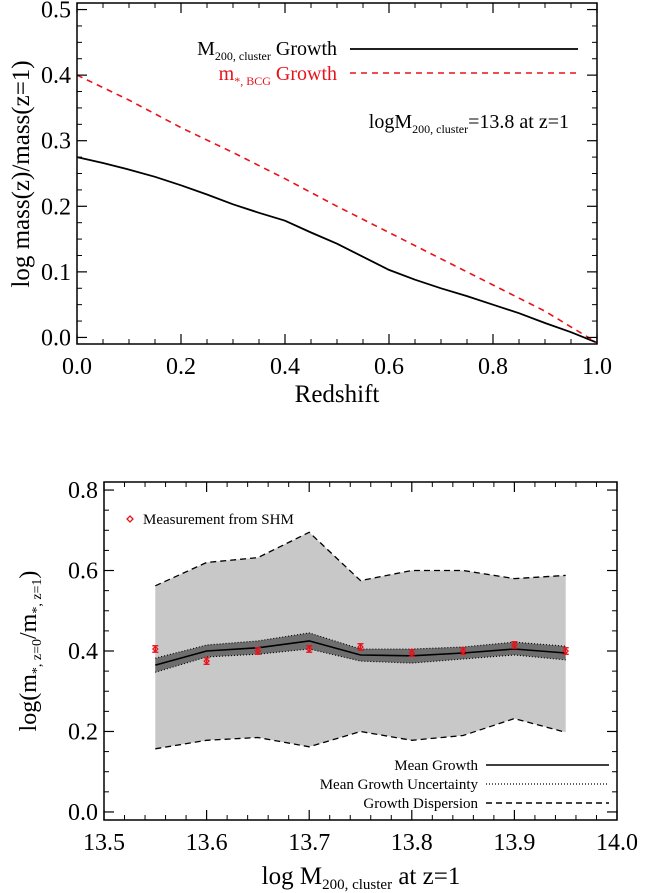 Image resolution: width=661 pixels, height=893 pixels. Describe the element at coordinates (37, 596) in the screenshot. I see `bottom-ylabel-sub2: *, z=1` at that location.